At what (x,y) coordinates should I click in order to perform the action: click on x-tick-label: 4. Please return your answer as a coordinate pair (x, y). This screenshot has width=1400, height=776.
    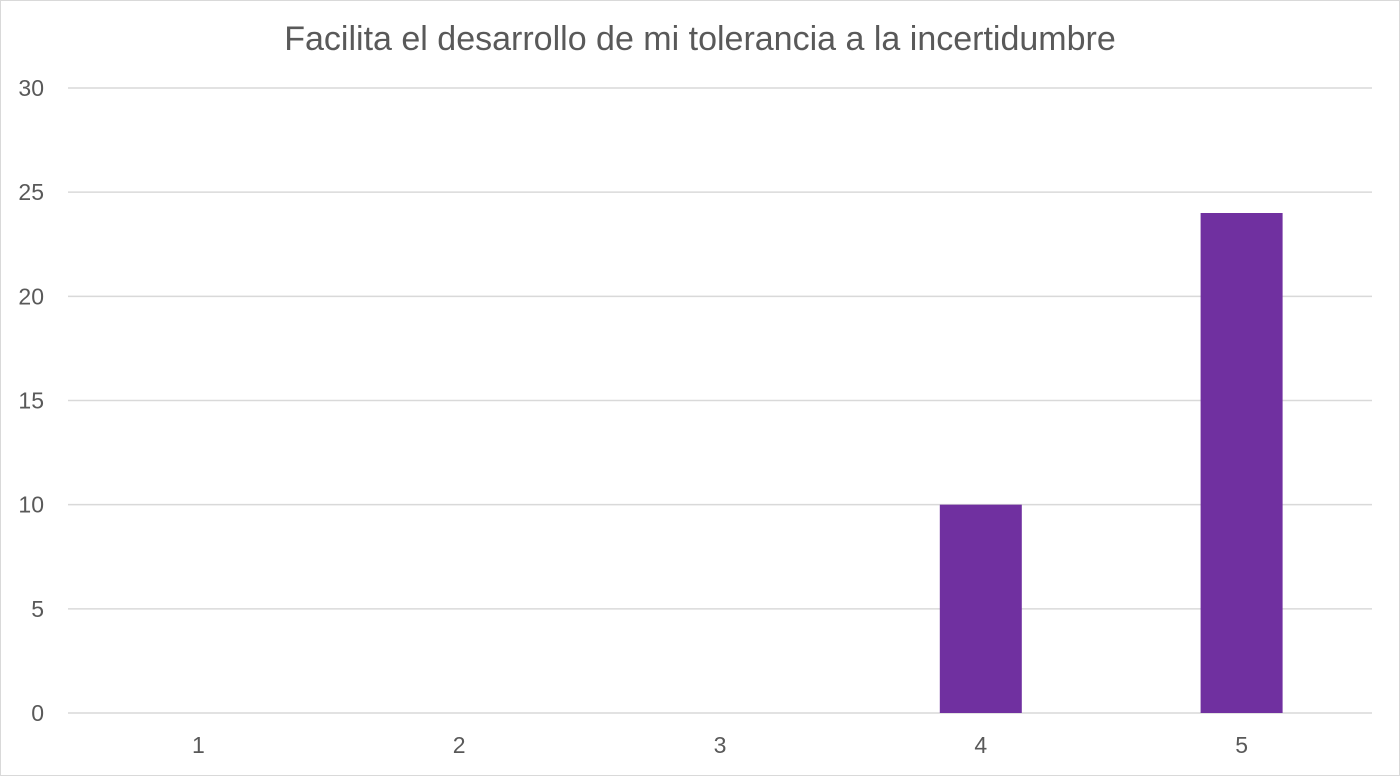
    Looking at the image, I should click on (980, 745).